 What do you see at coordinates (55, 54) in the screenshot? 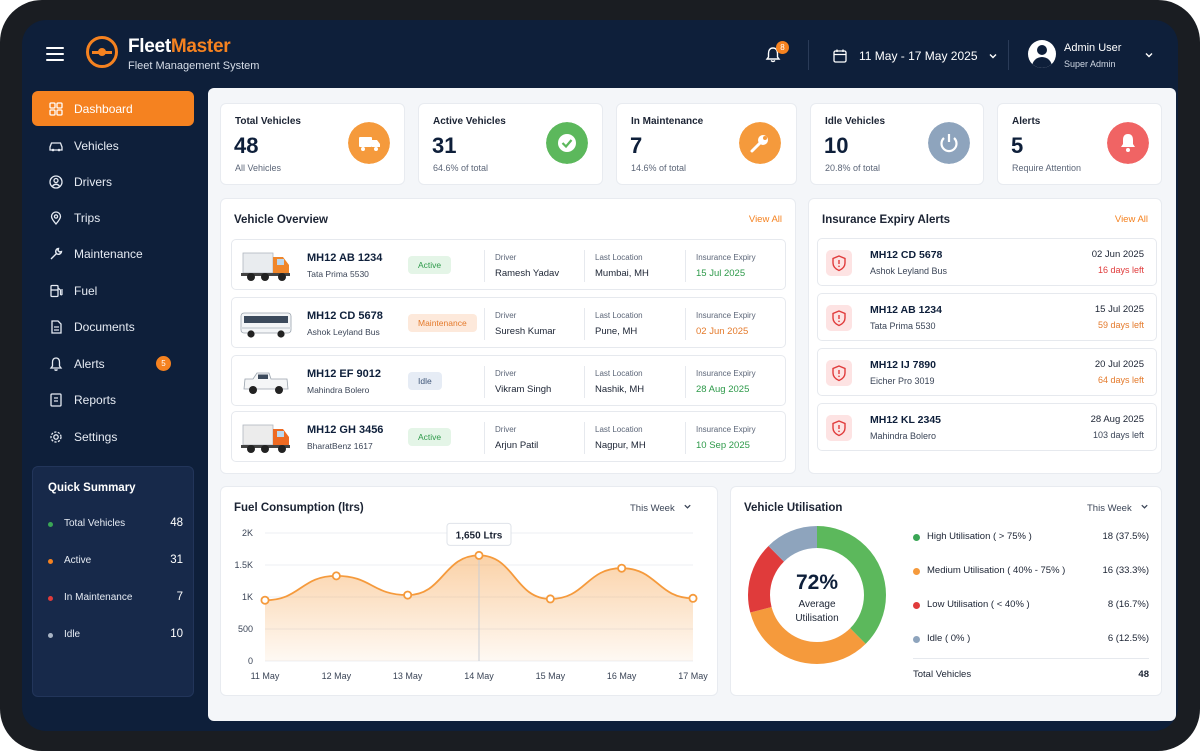
I see `menu-icon` at bounding box center [55, 54].